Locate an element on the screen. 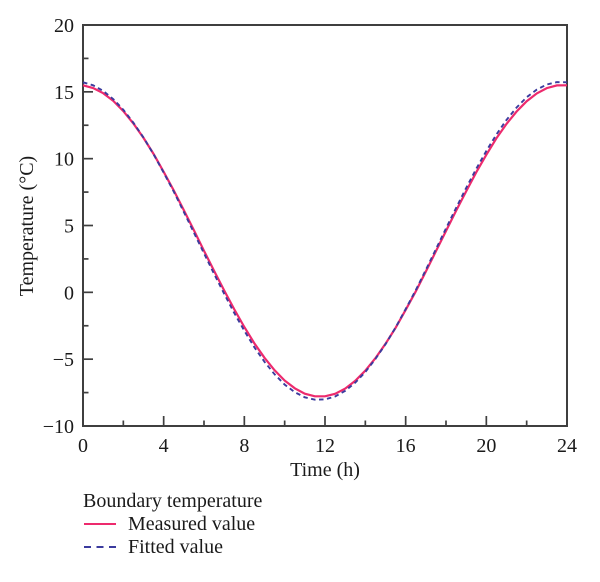  x-tick-label: 0 is located at coordinates (83, 446).